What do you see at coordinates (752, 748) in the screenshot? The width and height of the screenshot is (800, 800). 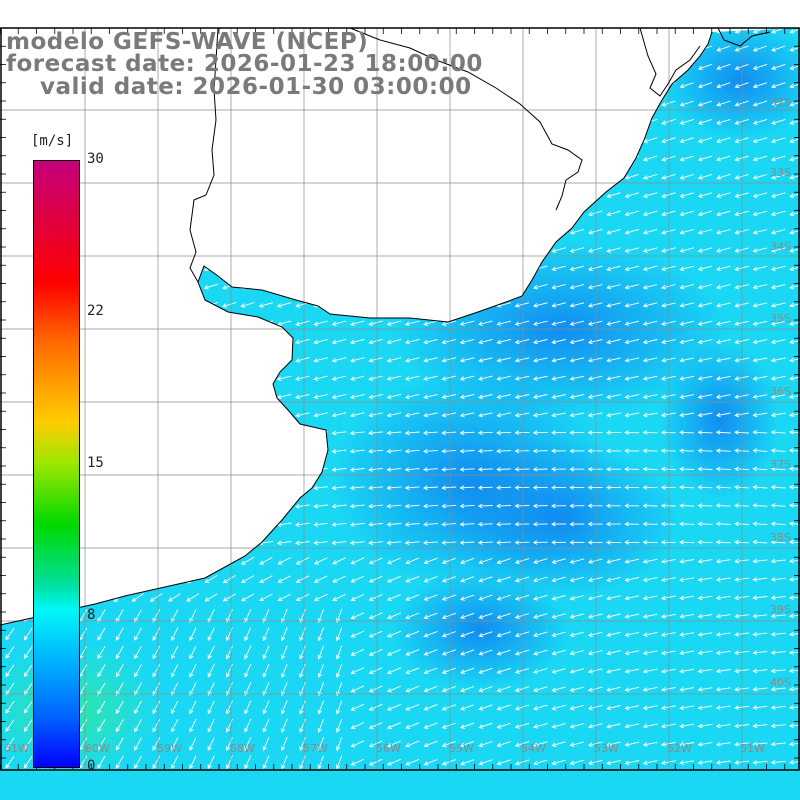 I see `lon-label-51: 51W` at bounding box center [752, 748].